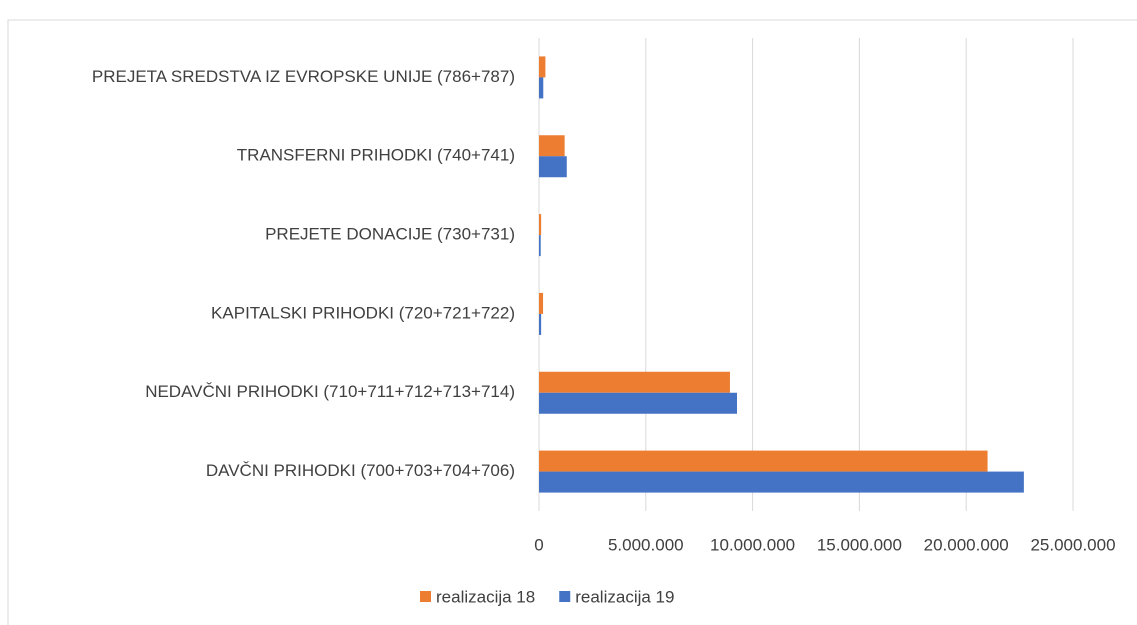  I want to click on y-tick-label: PREJETE DONACIJE (730+731), so click(390, 234).